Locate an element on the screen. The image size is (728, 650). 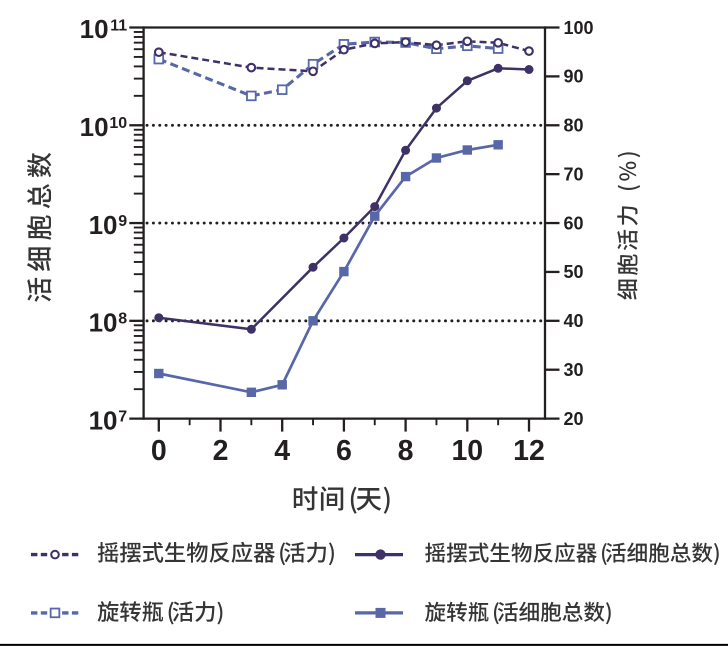
svg-text: 90 is located at coordinates (574, 77).